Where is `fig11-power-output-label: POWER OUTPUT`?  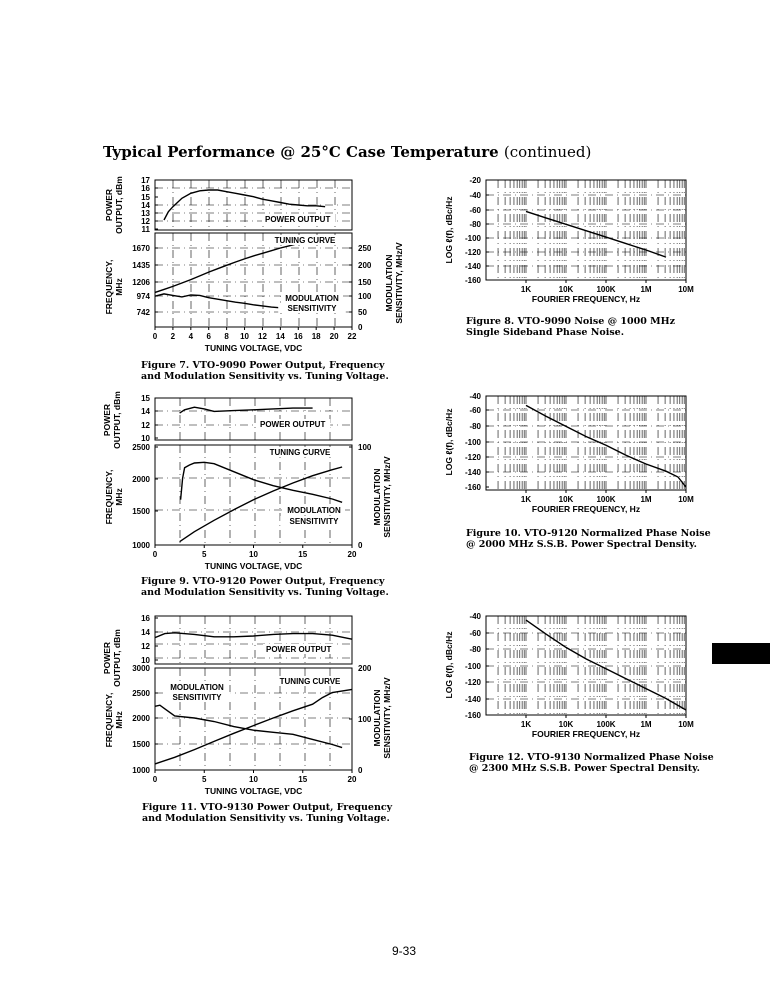
fig11-power-output-label: POWER OUTPUT is located at coordinates (298, 649).